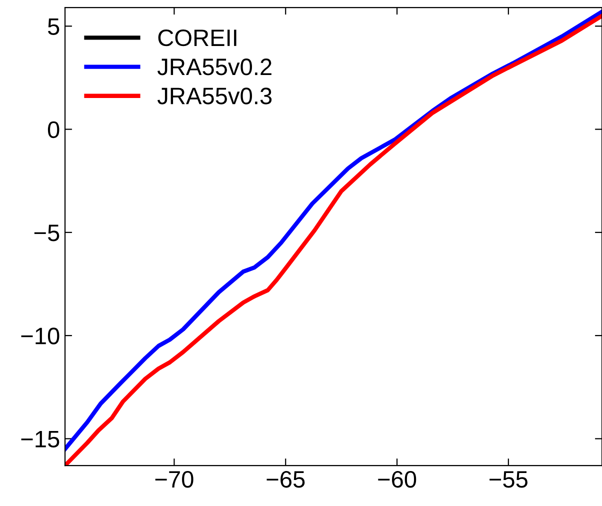 The image size is (602, 506). Describe the element at coordinates (54, 26) in the screenshot. I see `y-tick-label: 5` at that location.